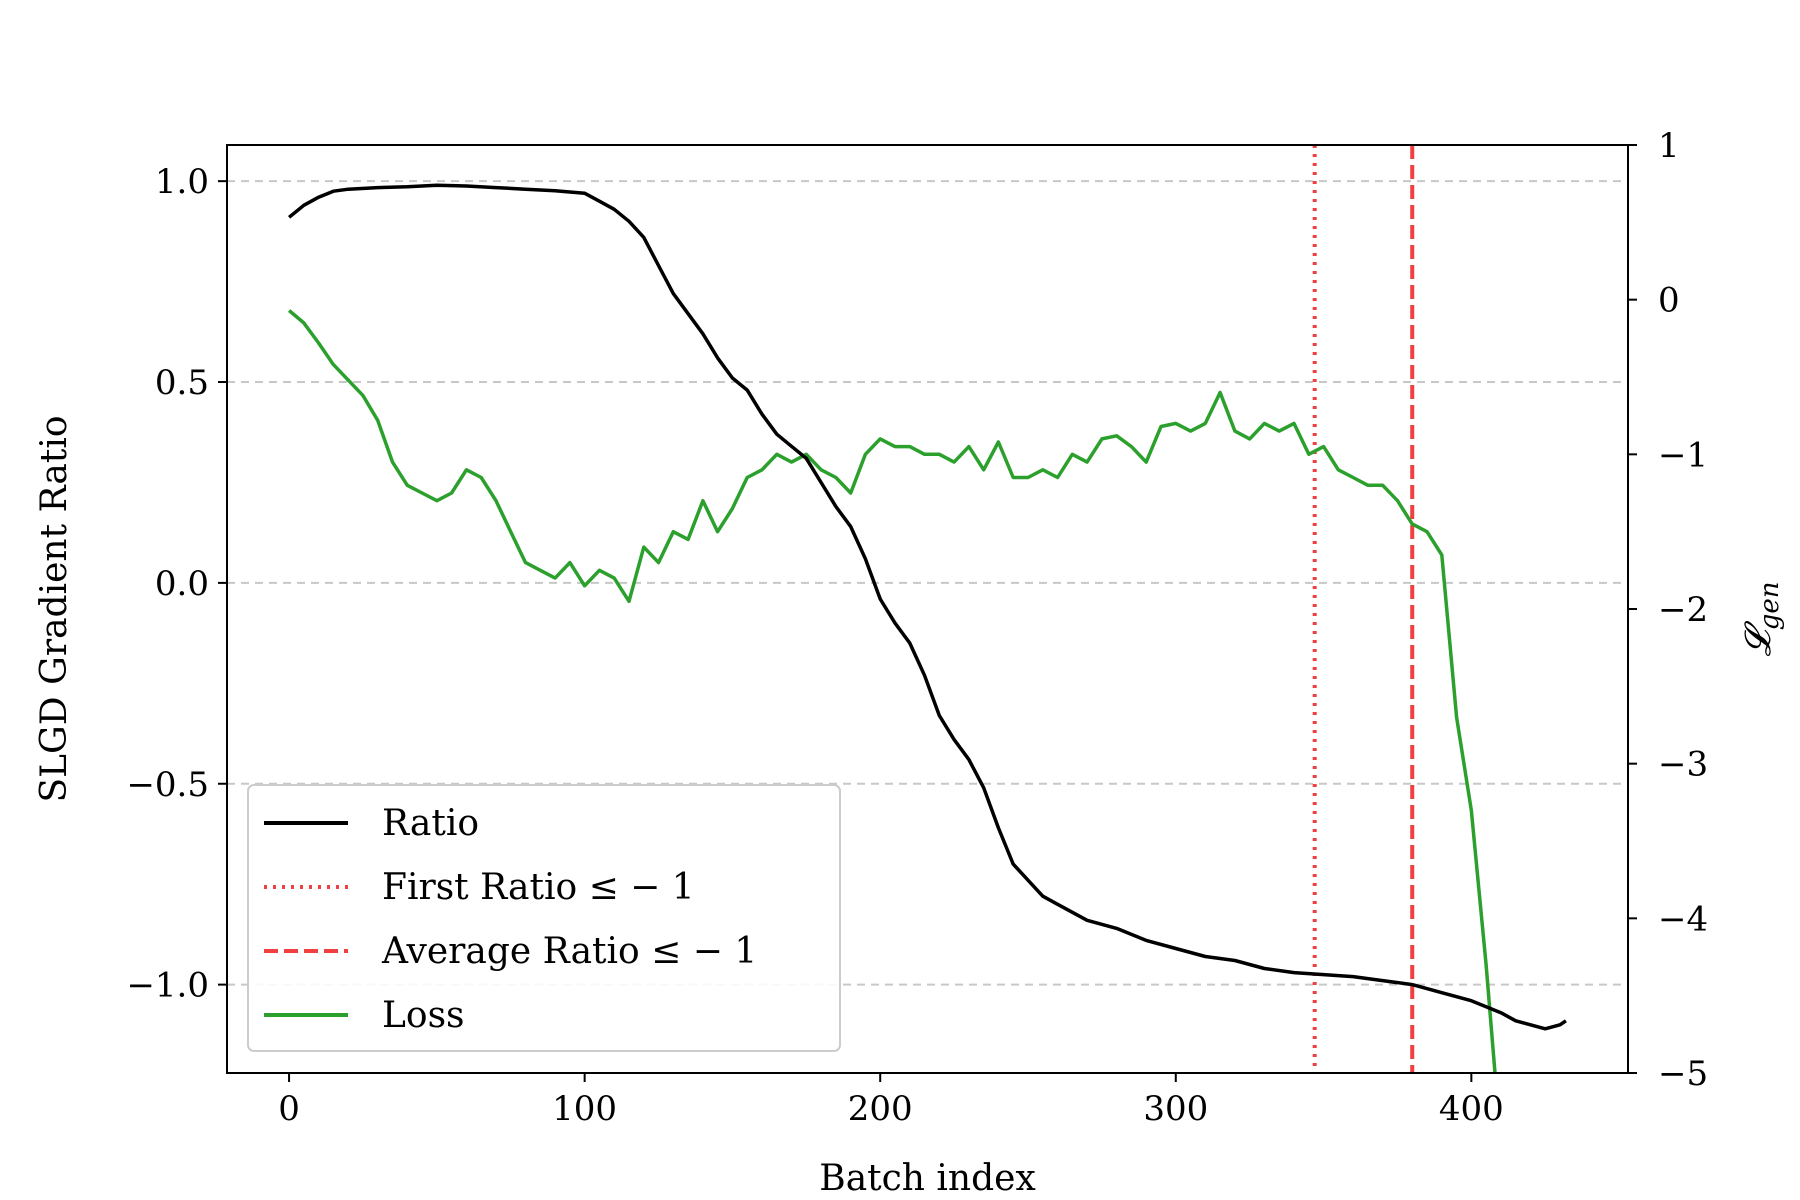 The image size is (1800, 1200). Describe the element at coordinates (167, 785) in the screenshot. I see `y-tick-label: −0.5` at that location.